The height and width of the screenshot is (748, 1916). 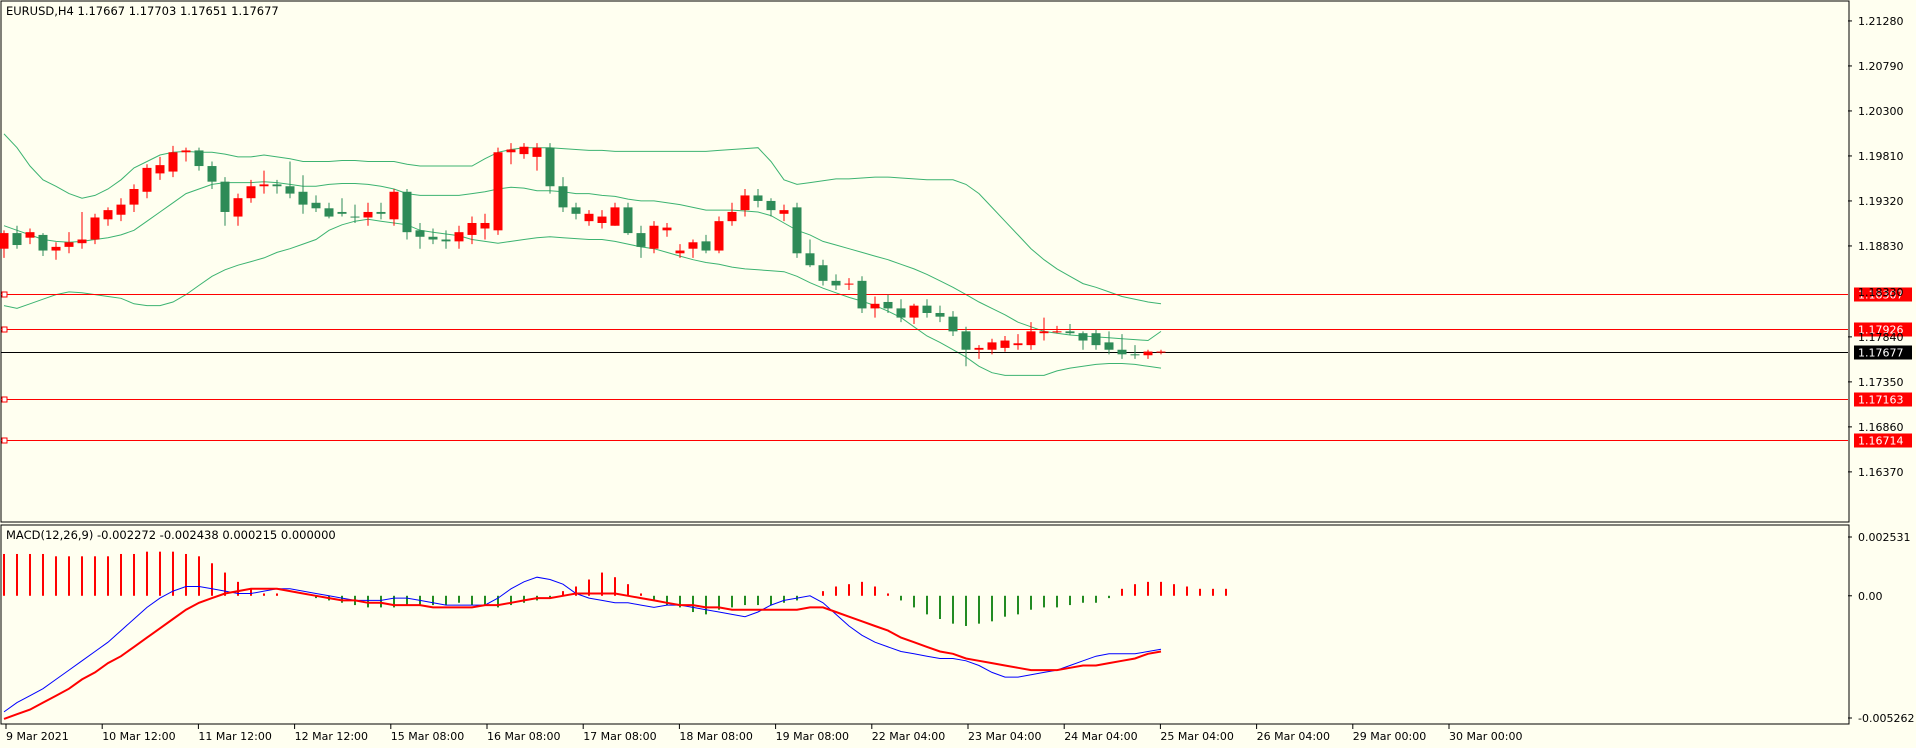 I want to click on price-tick-label: 1.20790, so click(x=1881, y=66).